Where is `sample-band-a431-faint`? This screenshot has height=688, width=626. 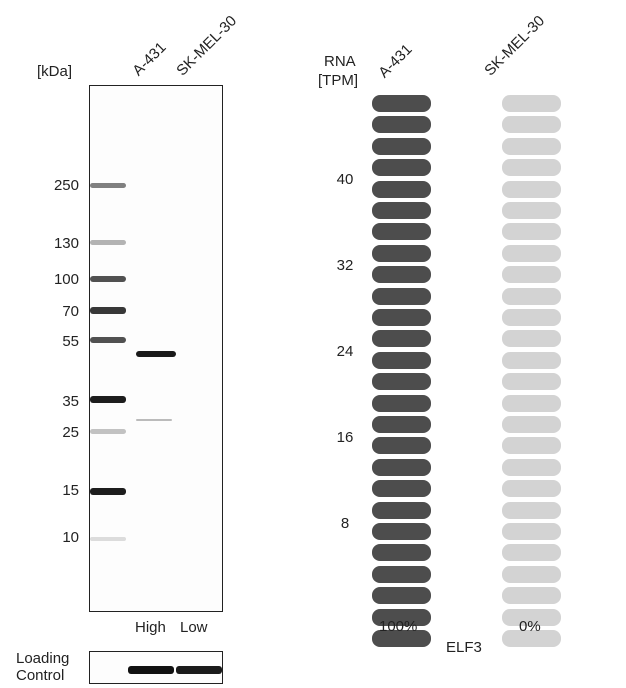
sample-band-a431-faint is located at coordinates (154, 420).